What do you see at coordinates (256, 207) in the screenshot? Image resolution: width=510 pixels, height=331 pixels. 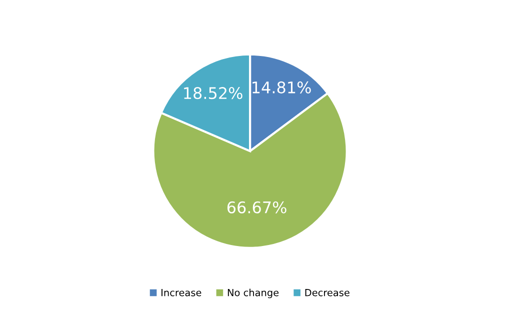 I see `data-label: 66.67%` at bounding box center [256, 207].